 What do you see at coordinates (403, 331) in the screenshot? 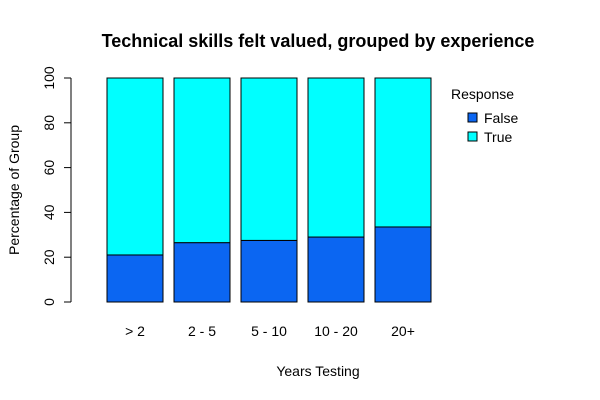
I see `x-tick-label: 20+` at bounding box center [403, 331].